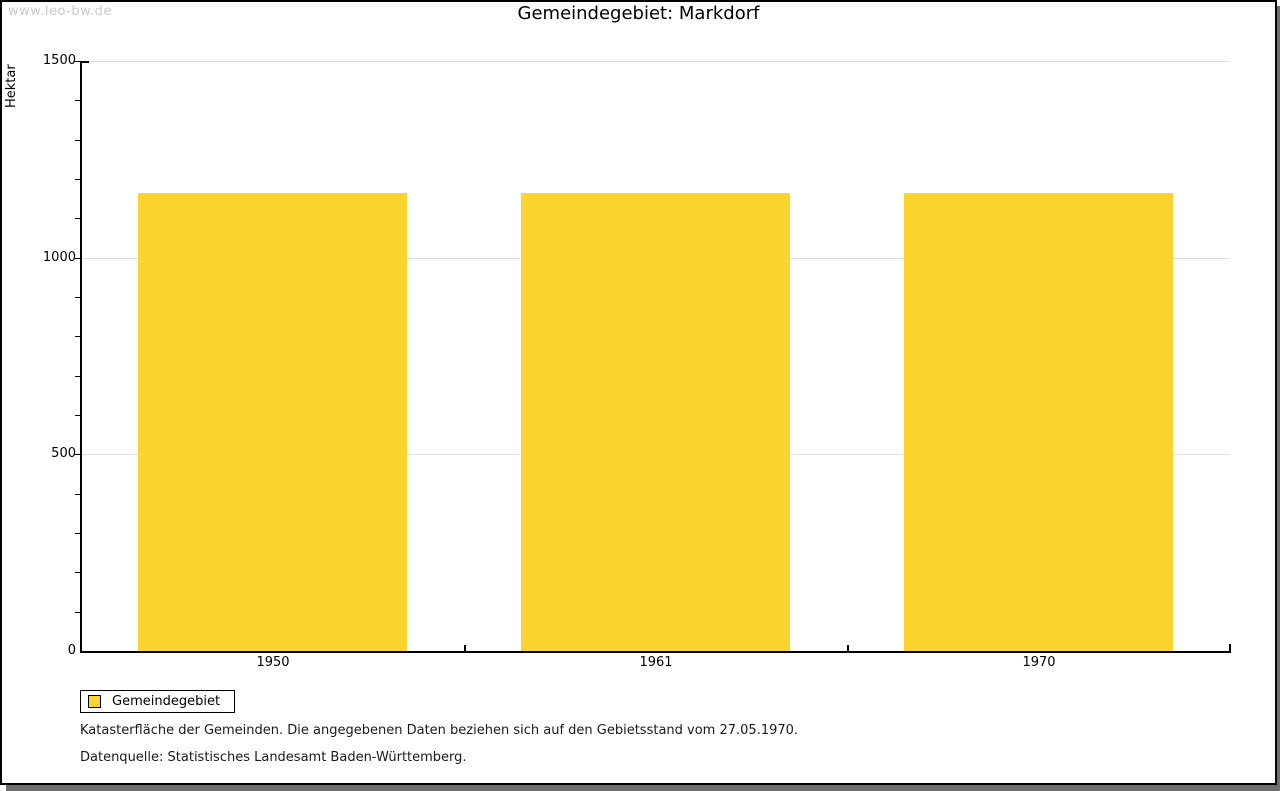  I want to click on legend-label: Gemeindegebiet, so click(166, 701).